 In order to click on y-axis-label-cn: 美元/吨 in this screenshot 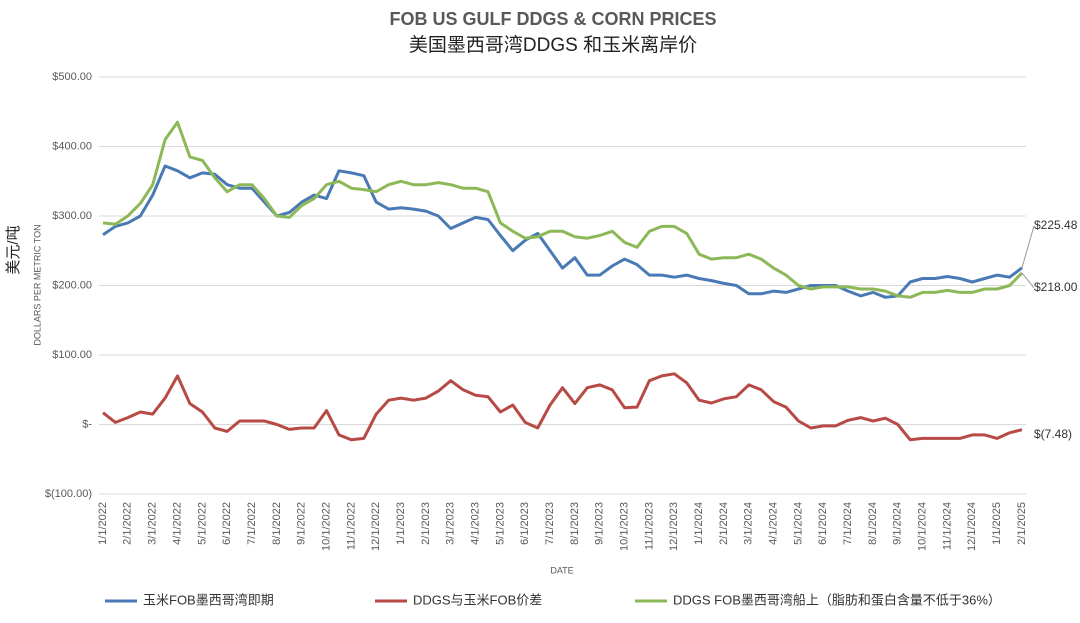, I will do `click(13, 249)`.